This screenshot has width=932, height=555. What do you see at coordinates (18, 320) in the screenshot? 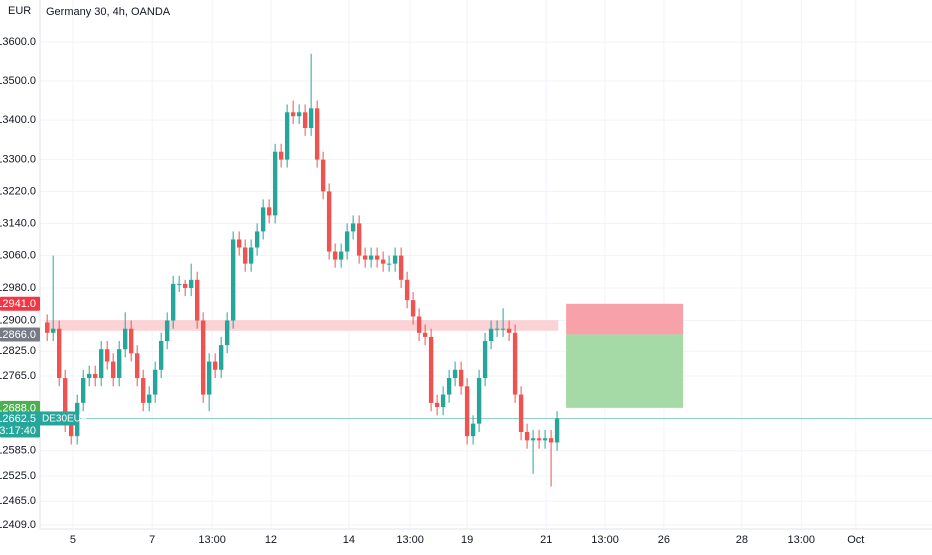
I see `y-tick-label: 12900.0` at bounding box center [18, 320].